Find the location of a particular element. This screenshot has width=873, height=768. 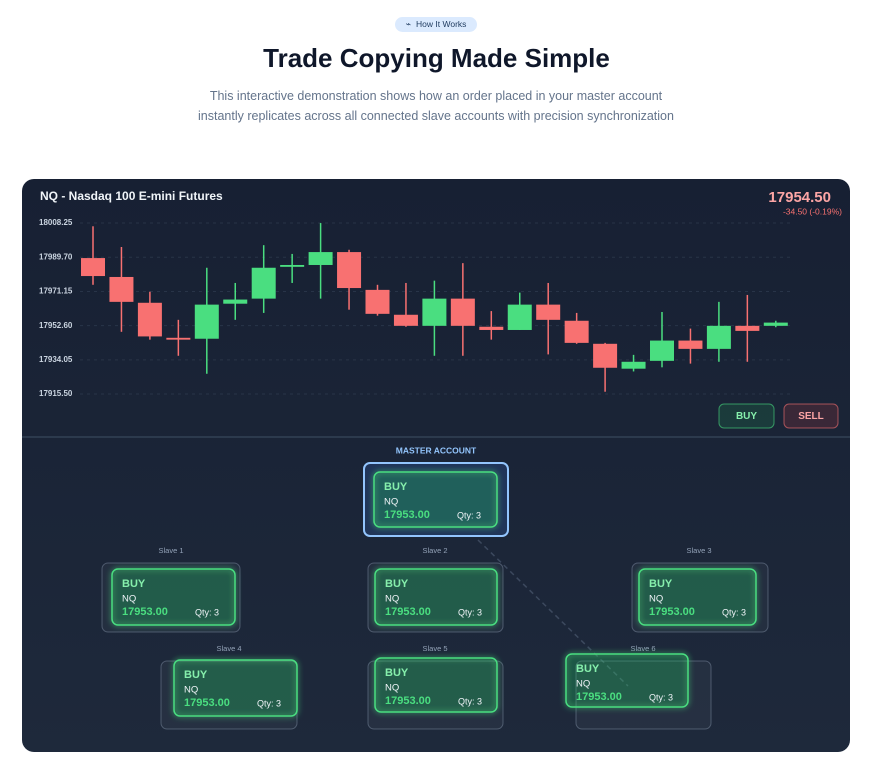

badge: ⌁ How It Works is located at coordinates (436, 24).